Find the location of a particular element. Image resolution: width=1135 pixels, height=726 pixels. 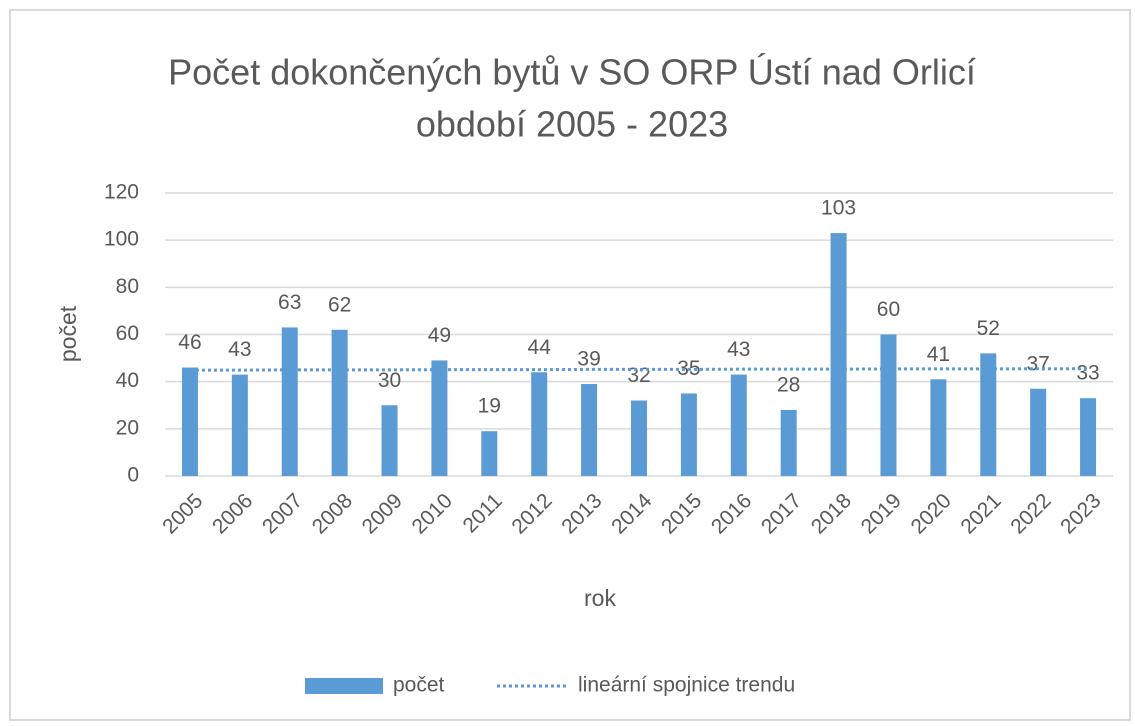

value-label: 33 is located at coordinates (1087, 373).